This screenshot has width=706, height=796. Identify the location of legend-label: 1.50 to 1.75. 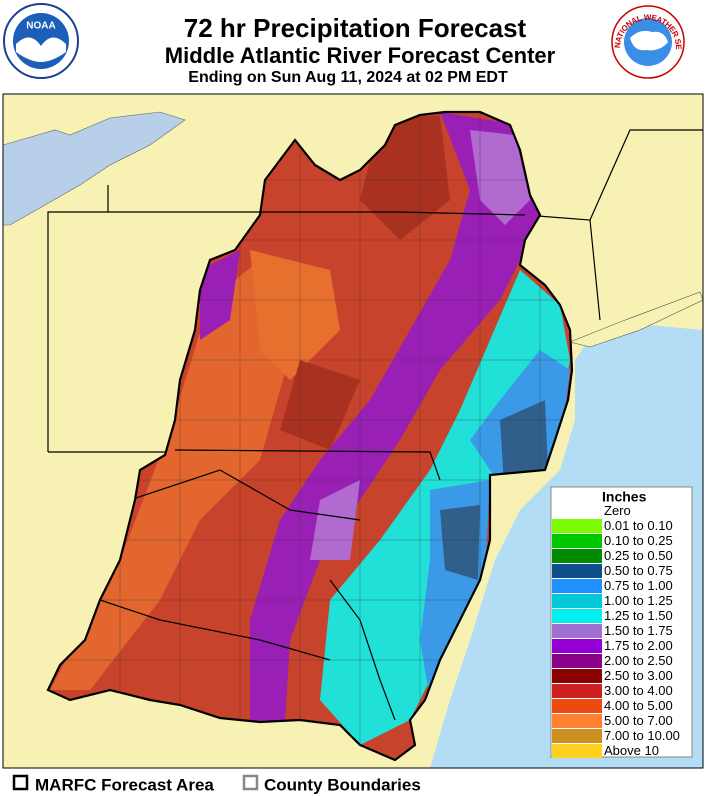
(638, 630).